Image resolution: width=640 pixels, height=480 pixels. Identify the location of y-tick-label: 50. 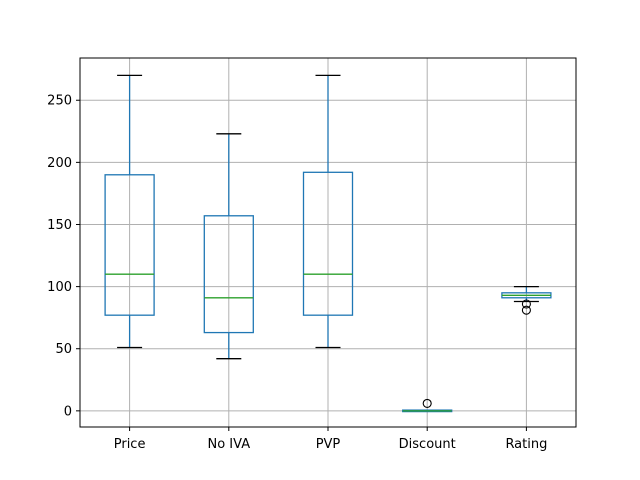
(63, 349).